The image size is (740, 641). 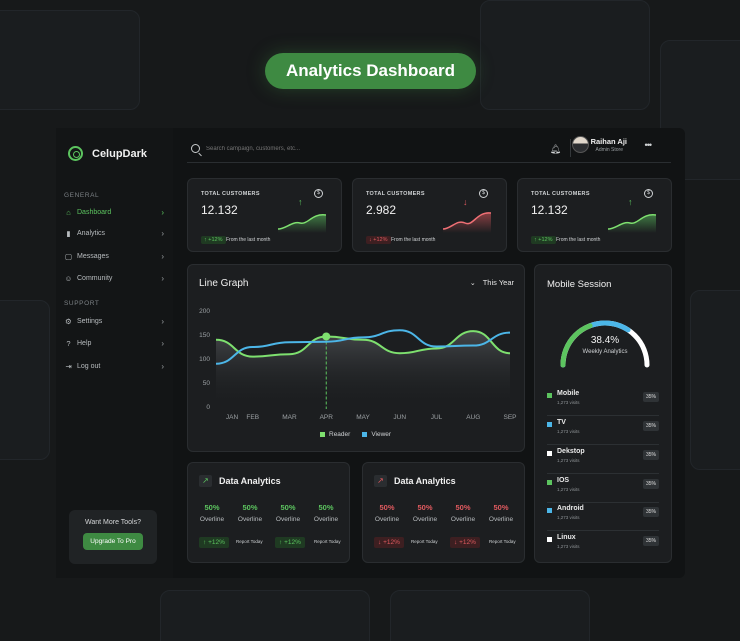 I want to click on report-change-pill: ↓ +12%, so click(x=465, y=542).